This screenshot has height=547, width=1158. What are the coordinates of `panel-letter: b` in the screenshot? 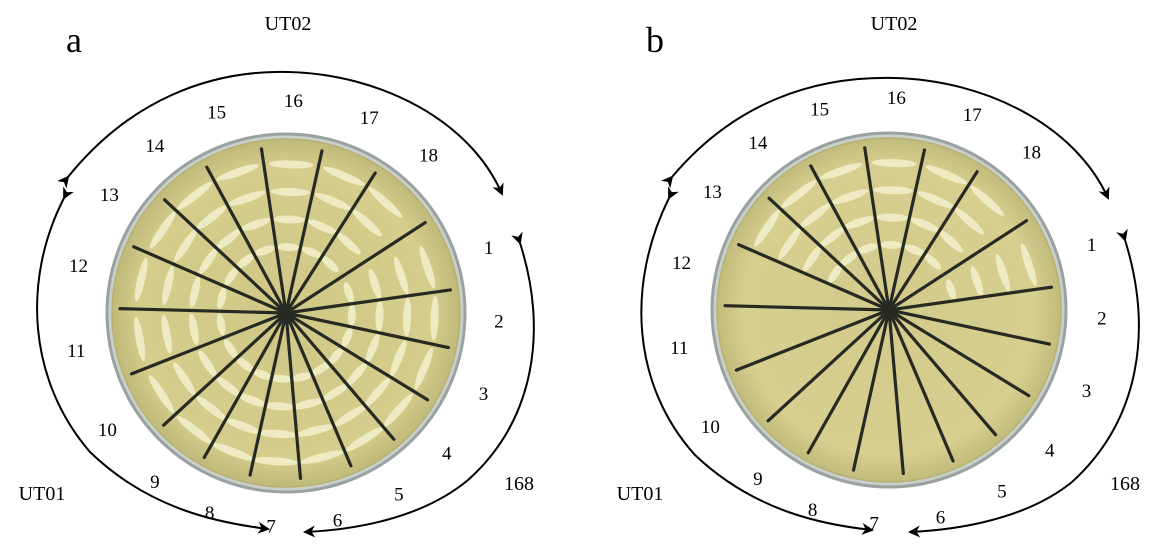 It's located at (655, 40).